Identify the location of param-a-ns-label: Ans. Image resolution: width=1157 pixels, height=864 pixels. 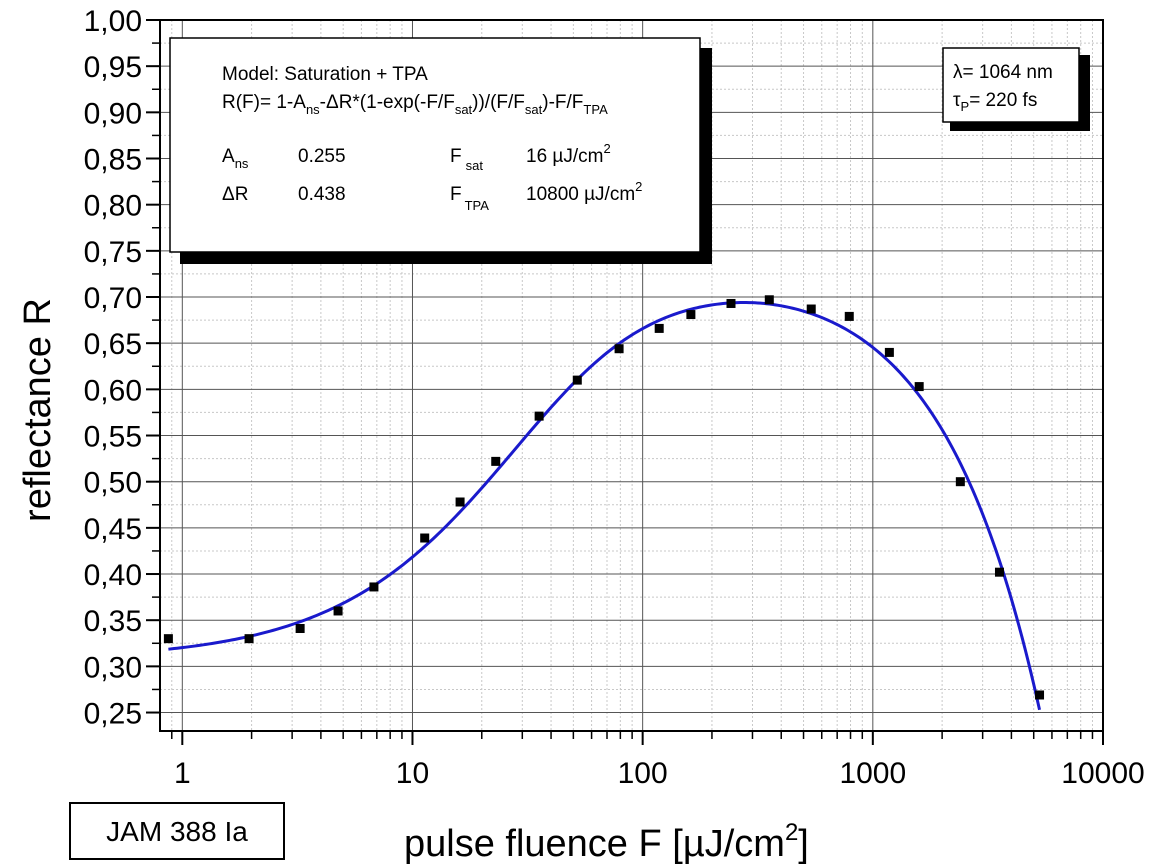
(235, 158).